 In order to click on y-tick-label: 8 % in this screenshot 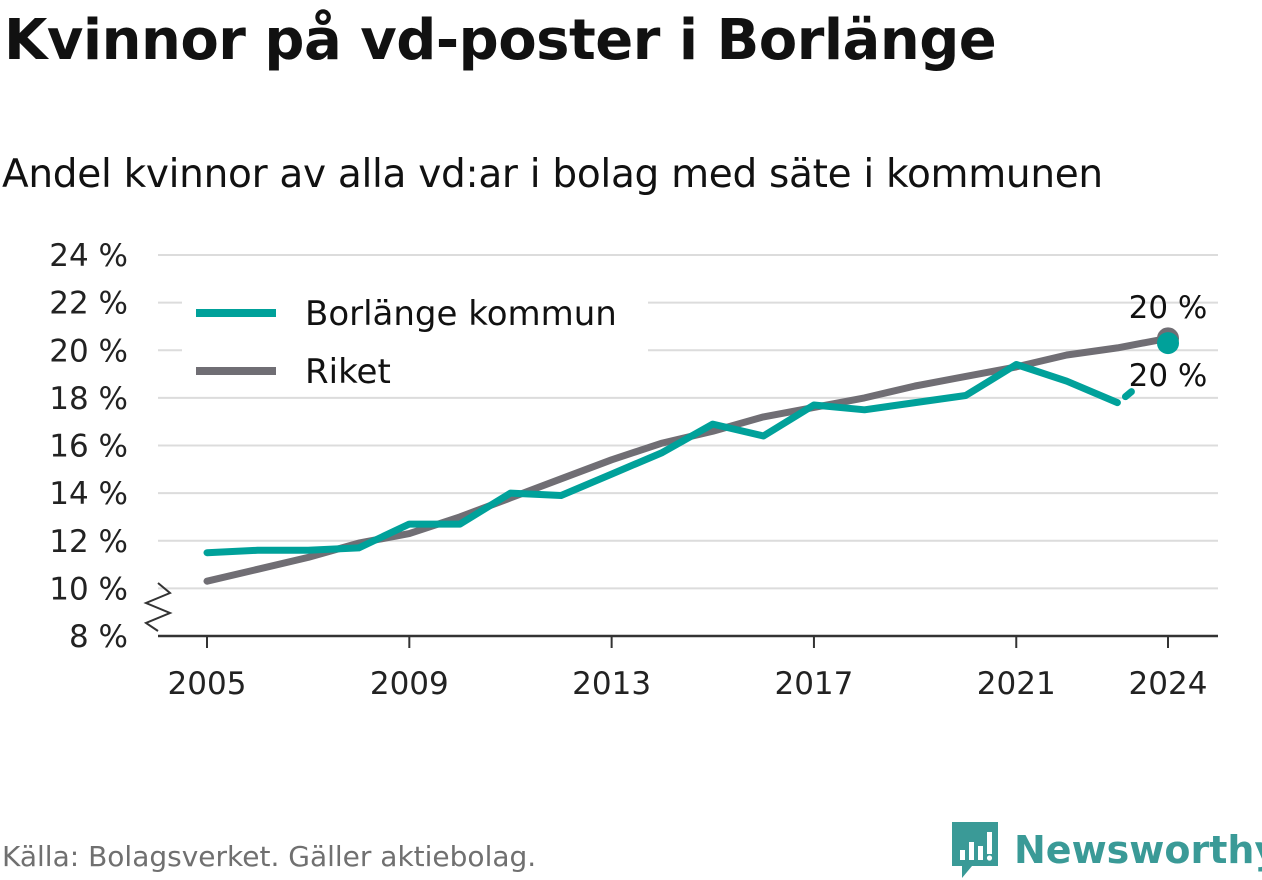, I will do `click(98, 637)`.